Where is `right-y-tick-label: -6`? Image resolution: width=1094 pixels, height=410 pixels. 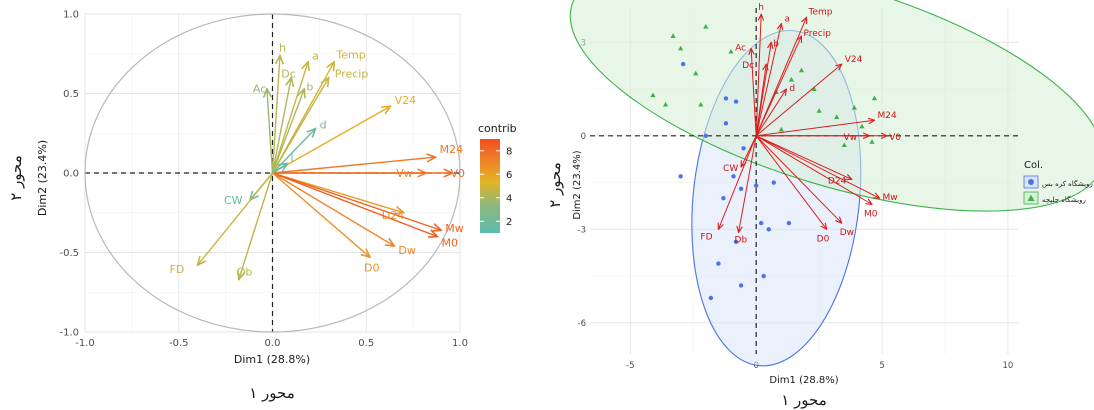 right-y-tick-label: -6 is located at coordinates (582, 324).